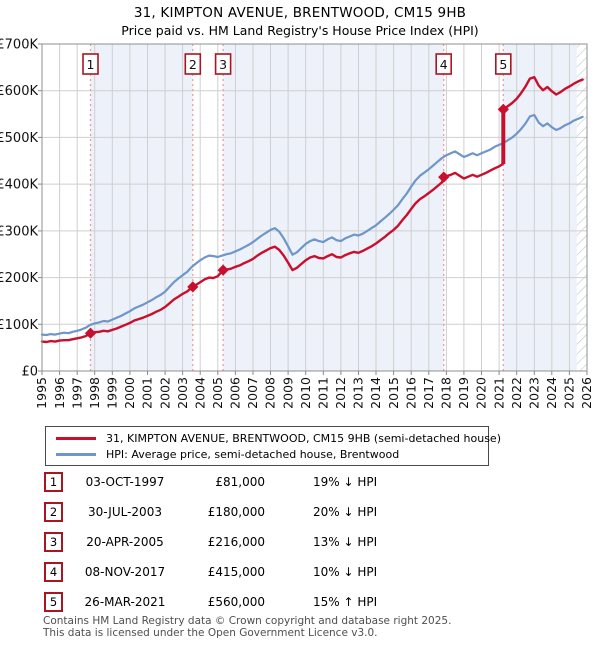 This screenshot has width=600, height=650. What do you see at coordinates (300, 13) in the screenshot?
I see `page-title: 31, KIMPTON AVENUE, BRENTWOOD, CM15 9HB` at bounding box center [300, 13].